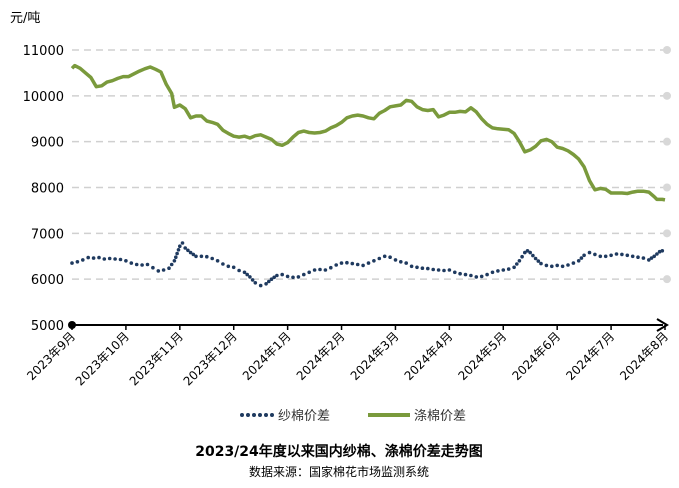  Describe the element at coordinates (47, 326) in the screenshot. I see `y-tick-label-5000: 5000` at that location.